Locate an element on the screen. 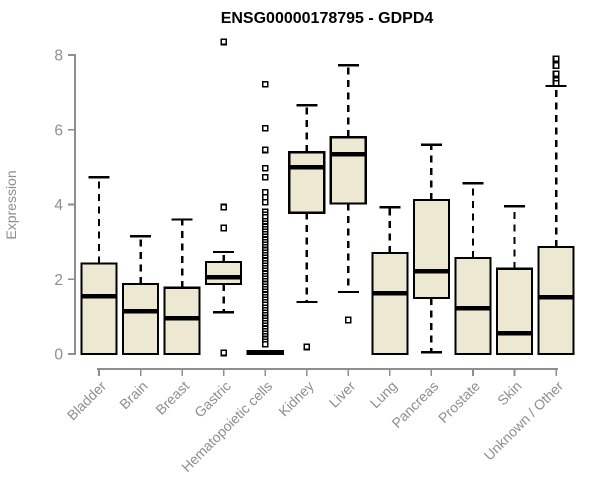  x-tick-label: Liver is located at coordinates (342, 394).